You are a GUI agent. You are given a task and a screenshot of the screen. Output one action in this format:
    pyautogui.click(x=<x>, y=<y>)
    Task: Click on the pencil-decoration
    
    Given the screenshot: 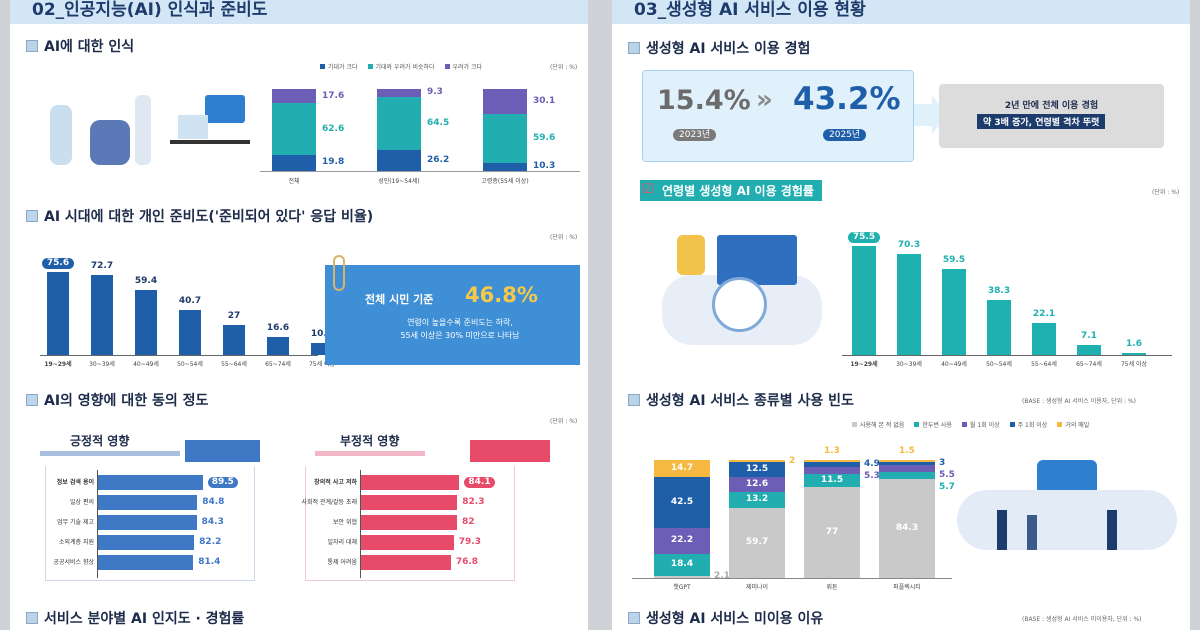 What is the action you would take?
    pyautogui.click(x=222, y=451)
    